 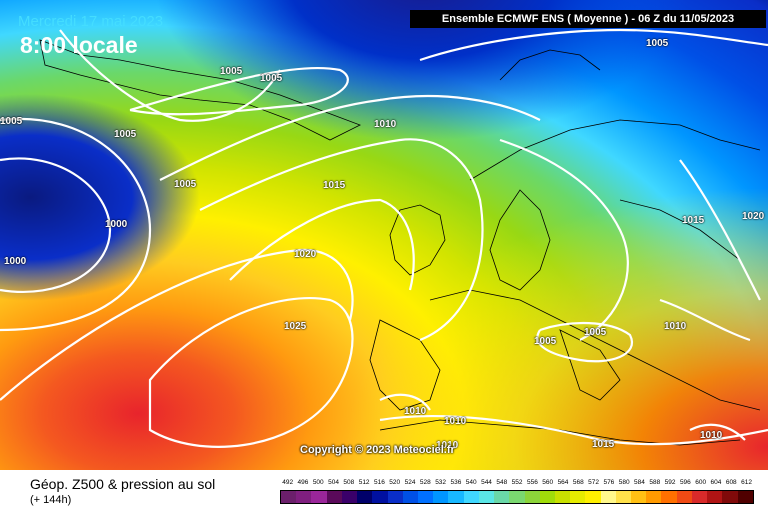 What do you see at coordinates (670, 482) in the screenshot?
I see `scale-value-label: 592` at bounding box center [670, 482].